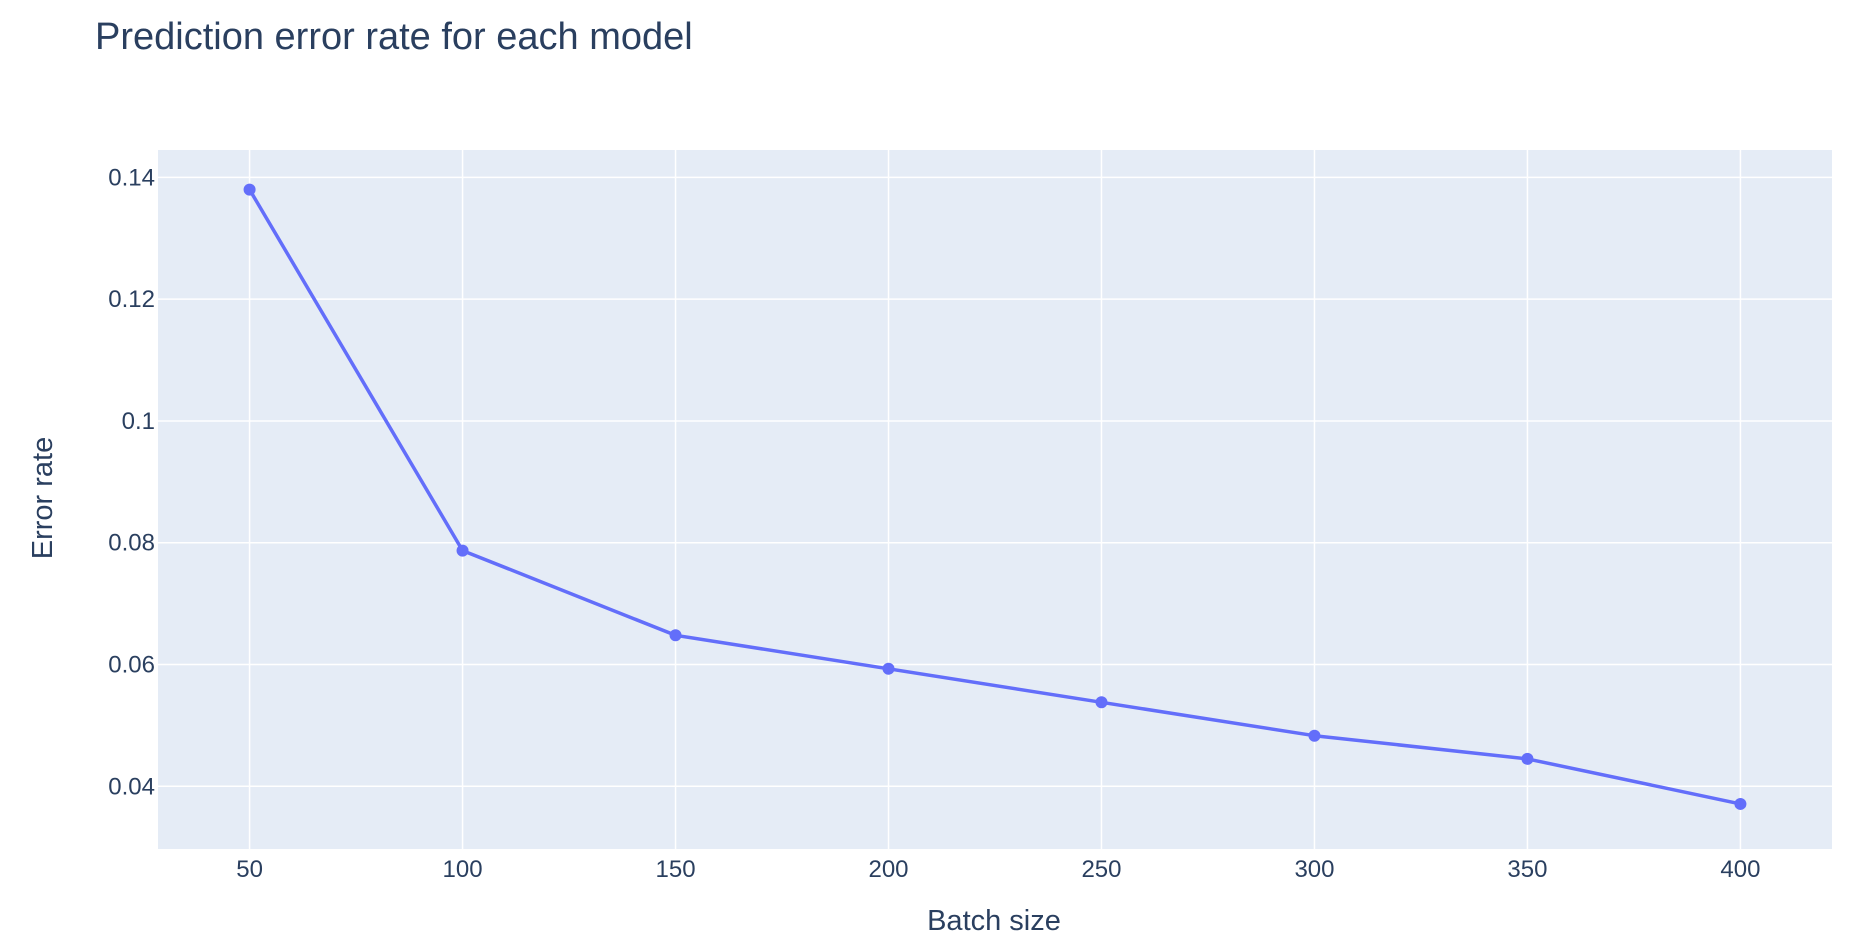  What do you see at coordinates (1101, 869) in the screenshot?
I see `x-tick-label: 250` at bounding box center [1101, 869].